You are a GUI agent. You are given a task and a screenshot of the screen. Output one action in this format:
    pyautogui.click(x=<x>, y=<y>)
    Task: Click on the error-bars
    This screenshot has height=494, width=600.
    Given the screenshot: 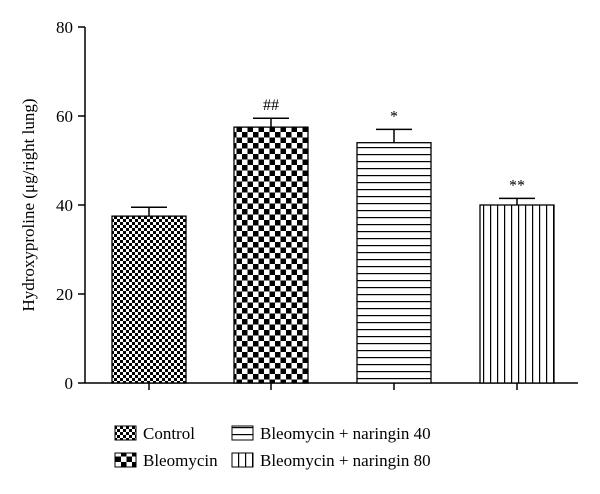 What is the action you would take?
    pyautogui.click(x=333, y=167)
    